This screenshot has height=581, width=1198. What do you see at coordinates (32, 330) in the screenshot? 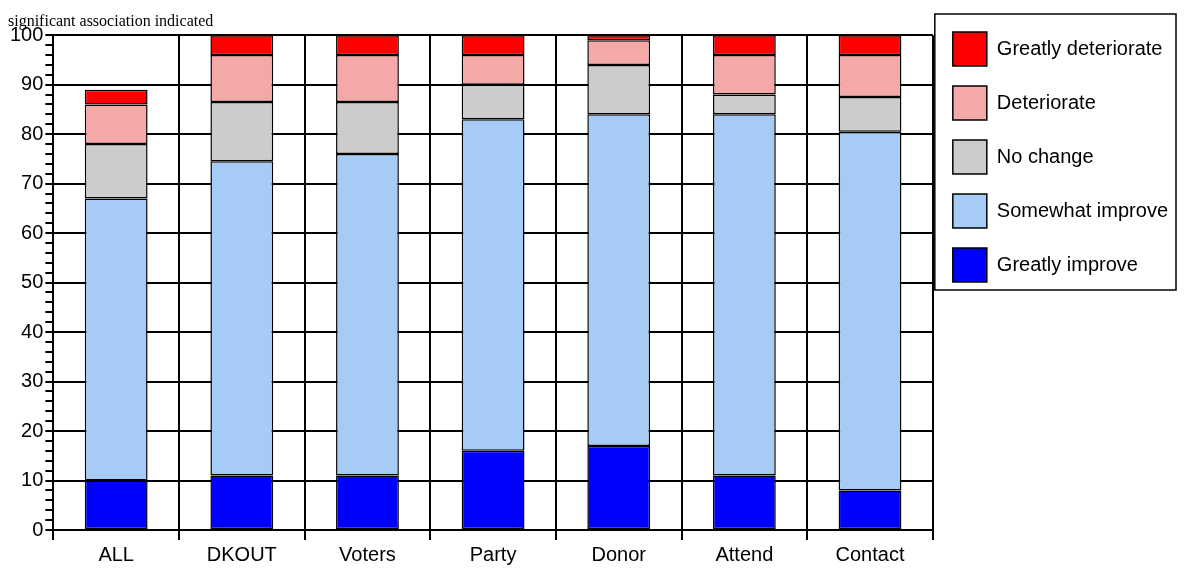
I see `y-tick-label: 40` at bounding box center [32, 330].